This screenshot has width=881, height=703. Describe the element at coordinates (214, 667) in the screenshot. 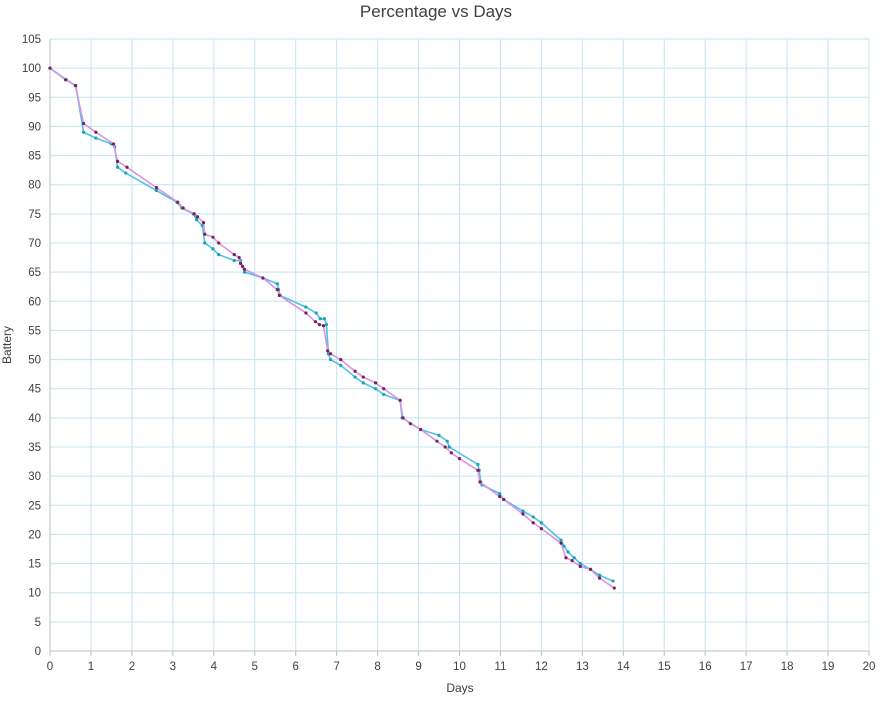

I see `x-tick-label: 4` at that location.